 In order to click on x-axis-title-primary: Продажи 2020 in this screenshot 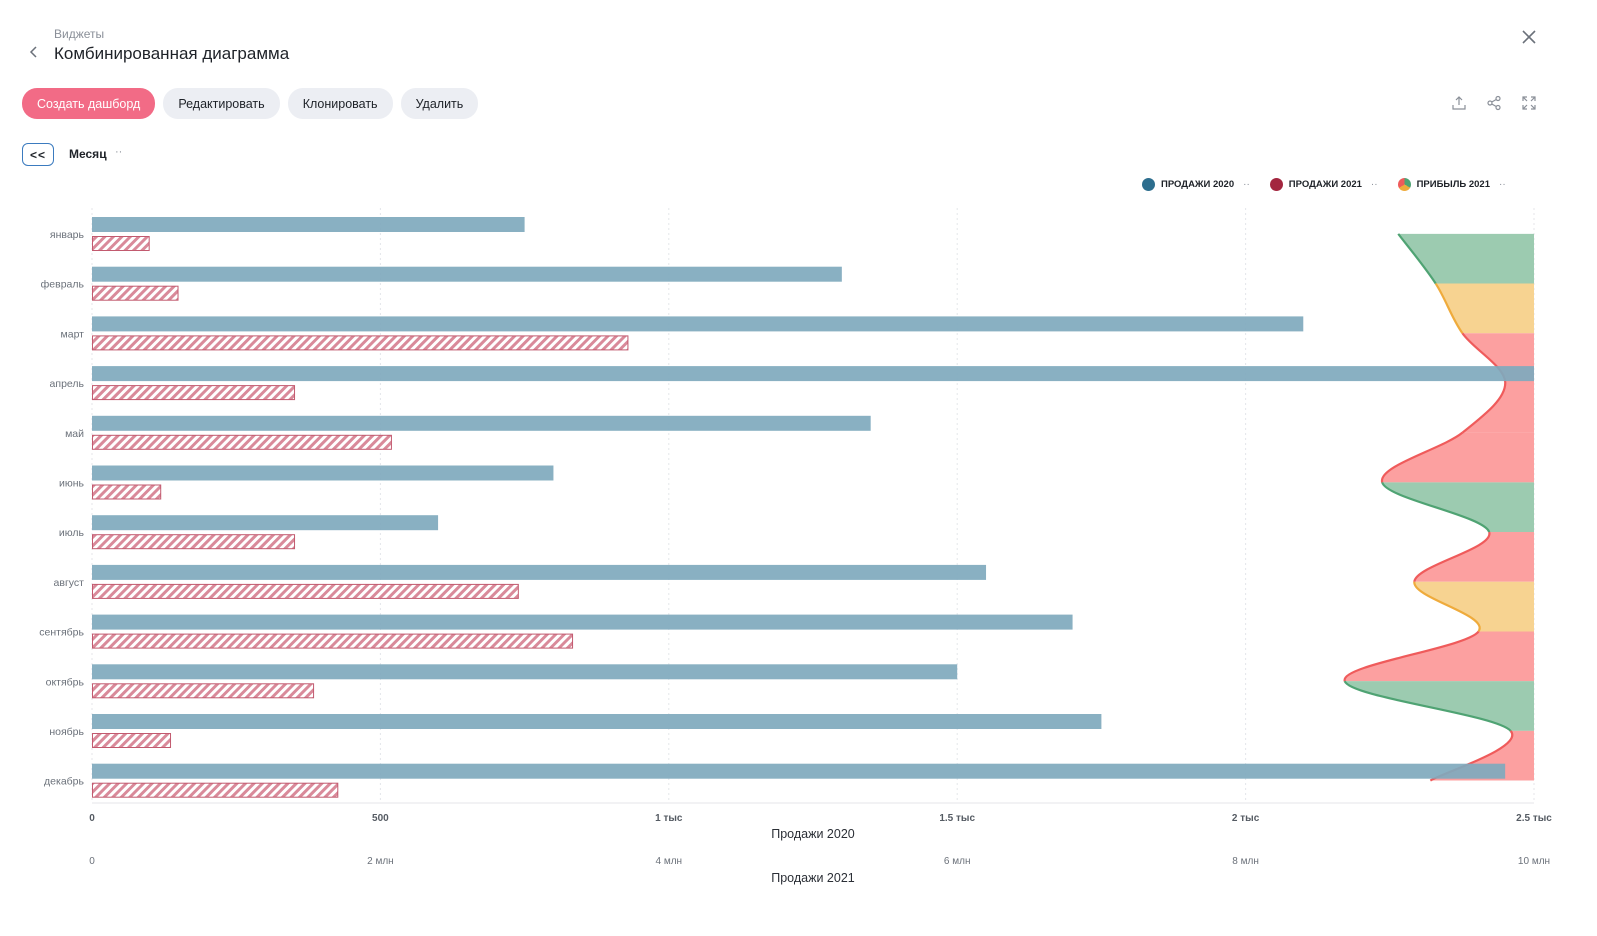, I will do `click(813, 834)`.